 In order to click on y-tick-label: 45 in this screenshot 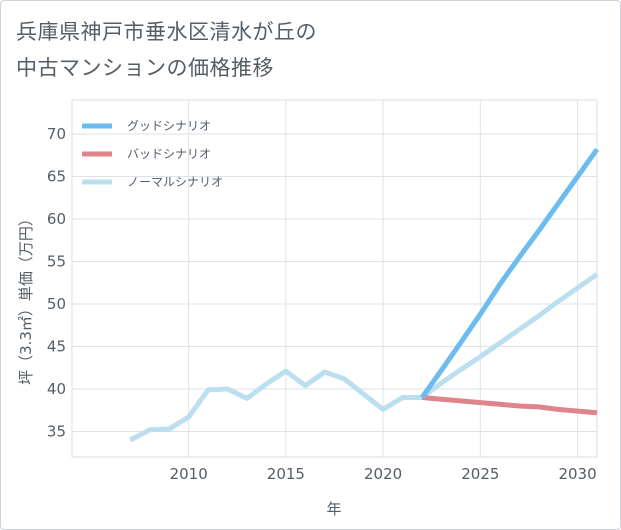, I will do `click(56, 347)`.